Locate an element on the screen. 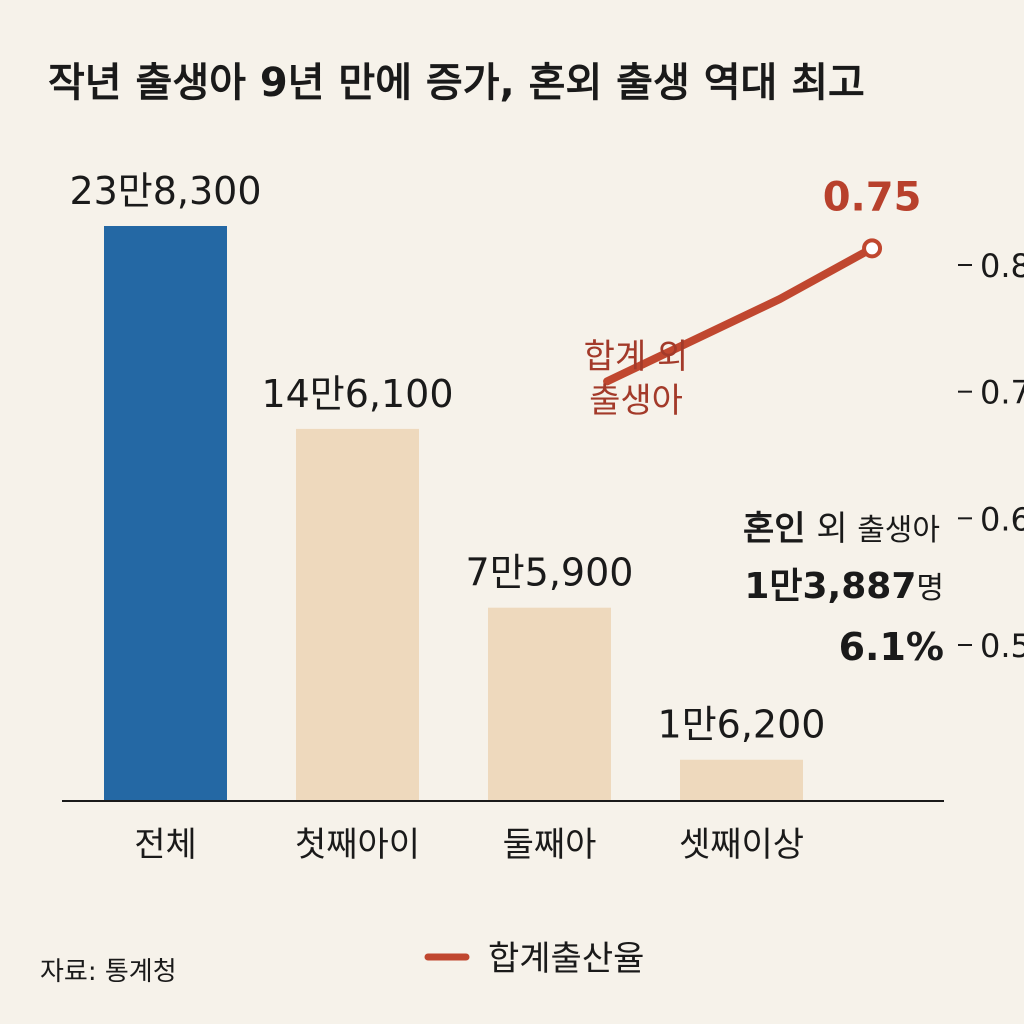 This screenshot has width=1024, height=1024. note-mid: 외 is located at coordinates (827, 529).